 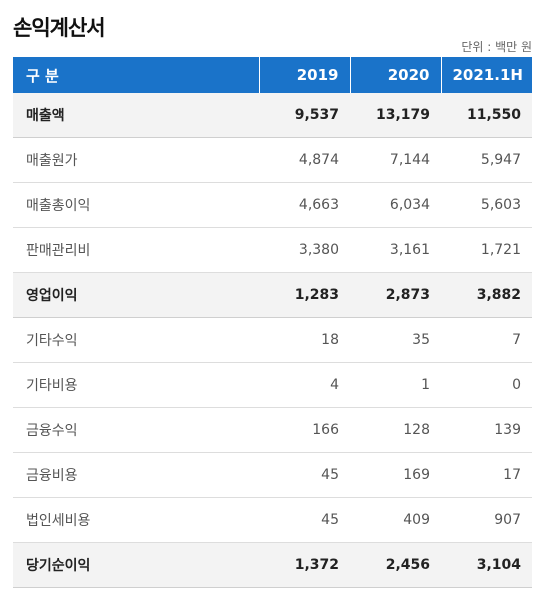 I want to click on row-value: 3,161, so click(x=395, y=250).